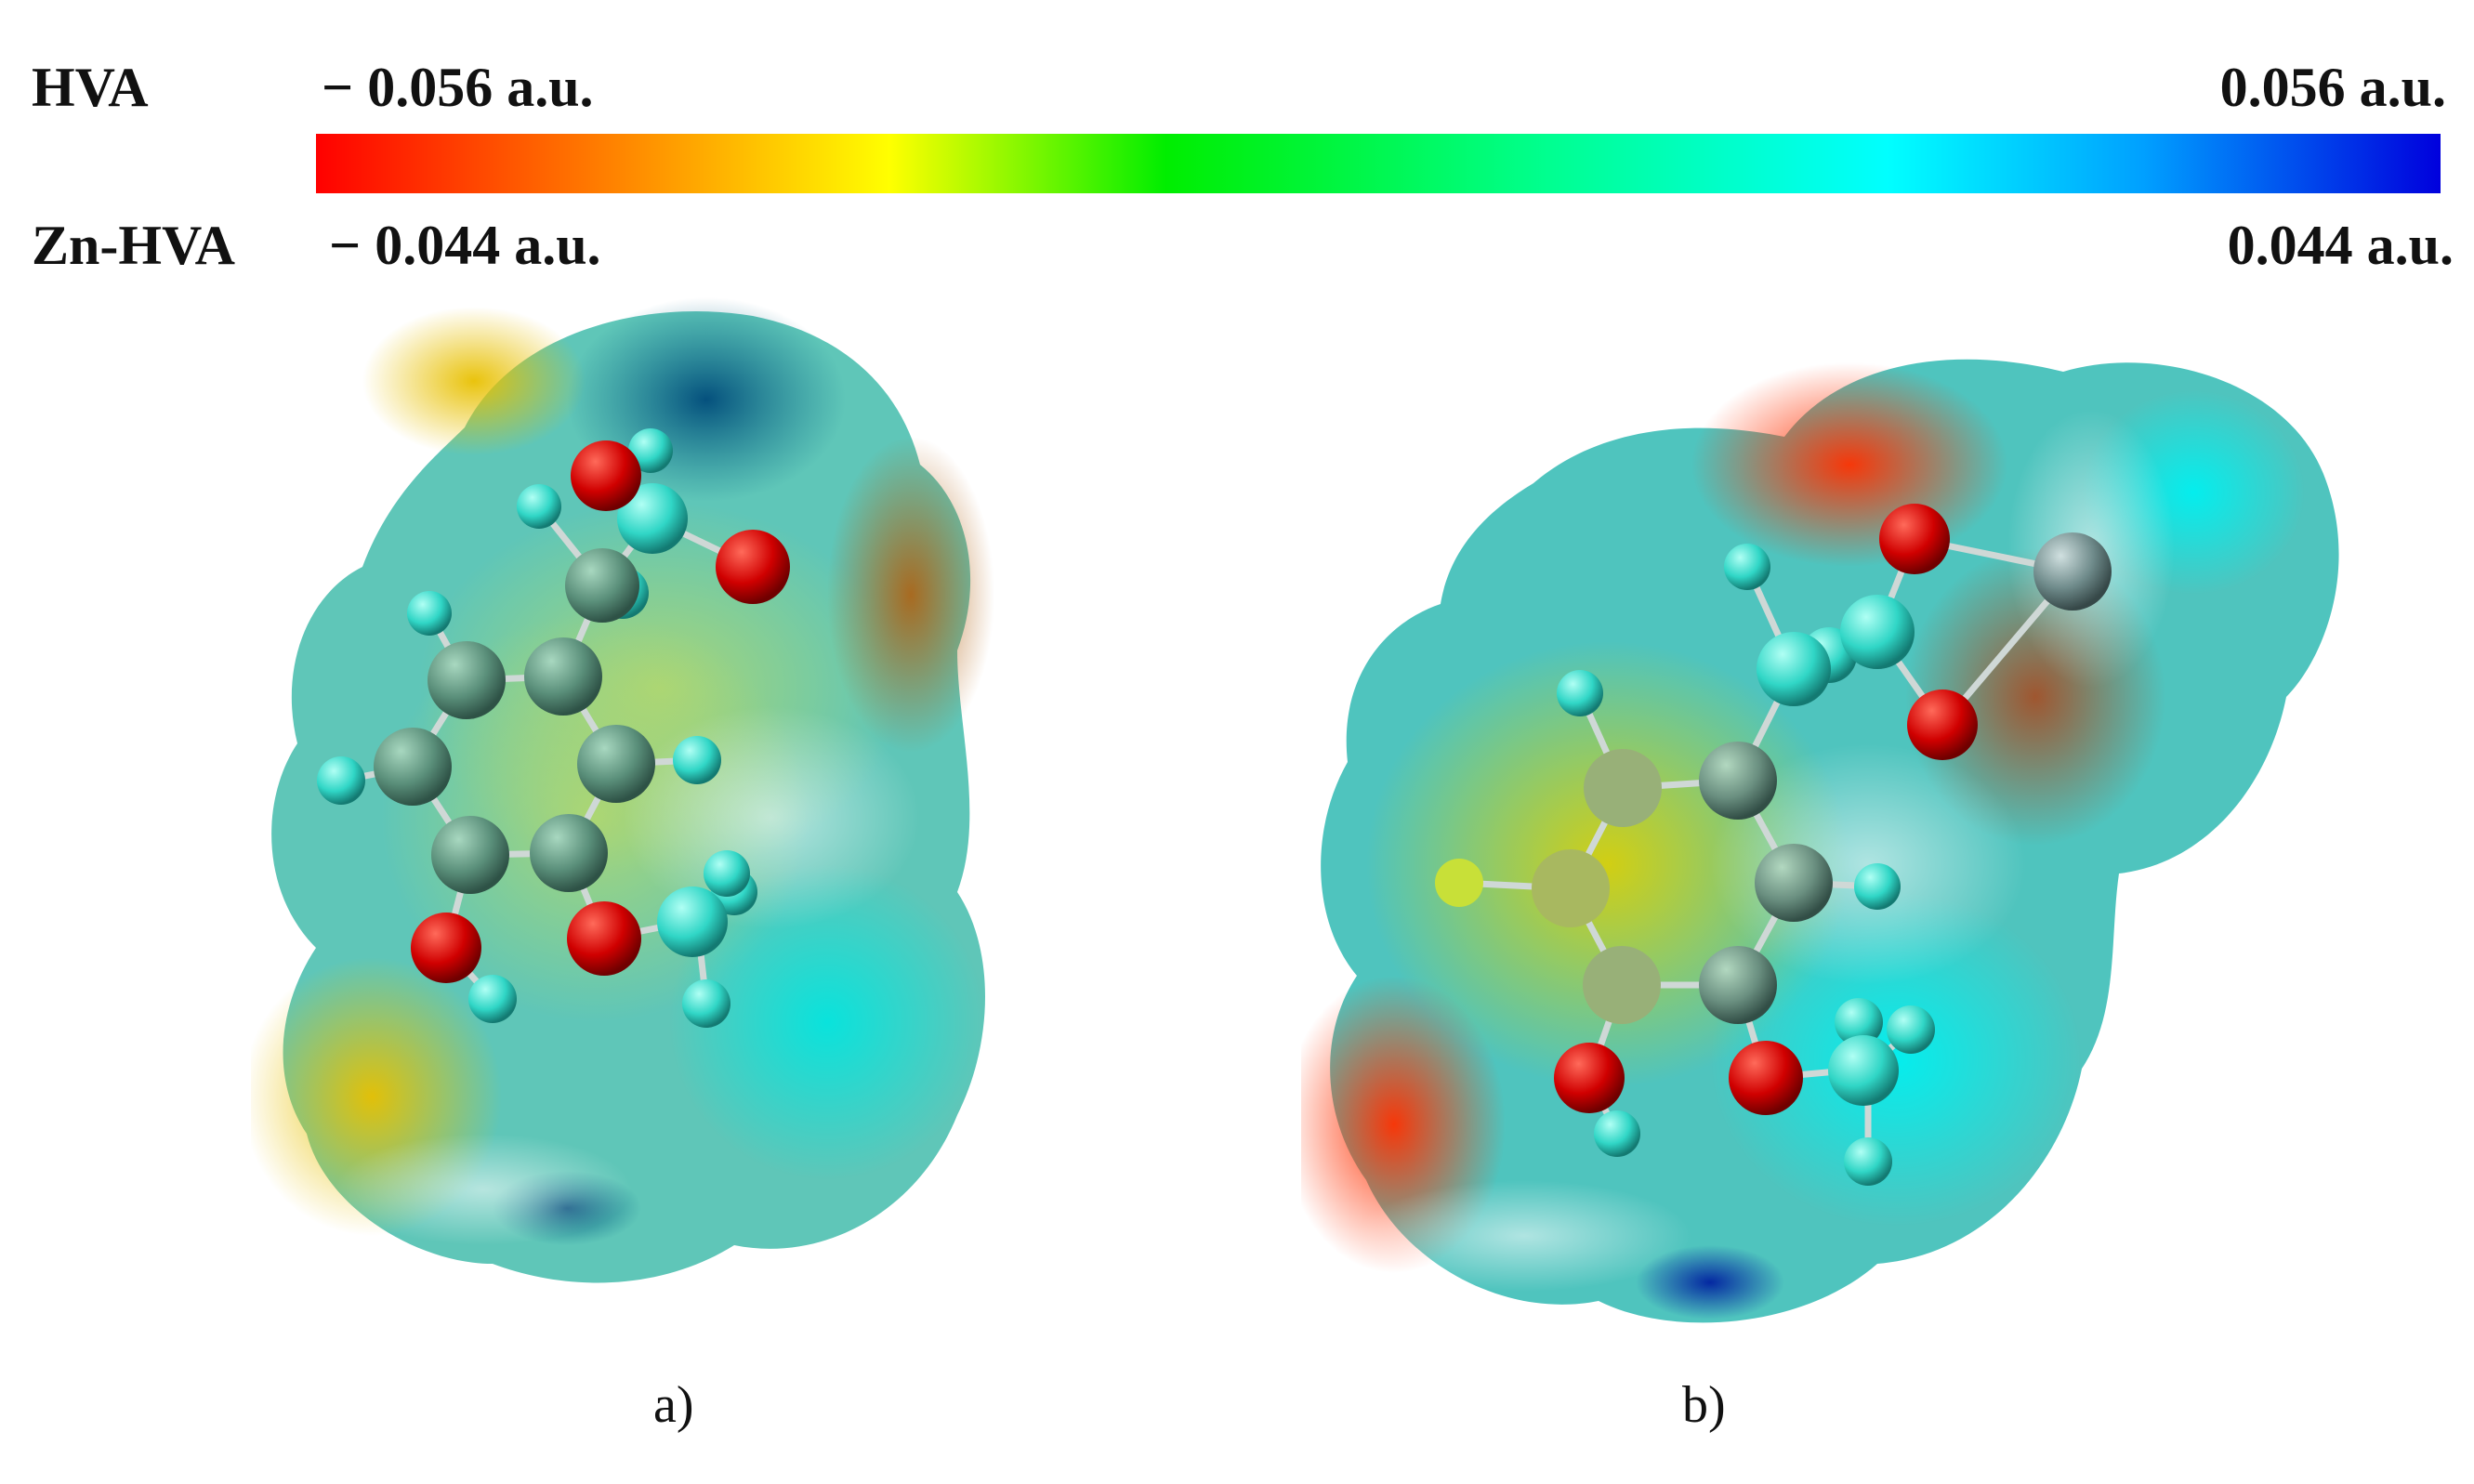  What do you see at coordinates (133, 246) in the screenshot?
I see `znhva-label: Zn-HVA` at bounding box center [133, 246].